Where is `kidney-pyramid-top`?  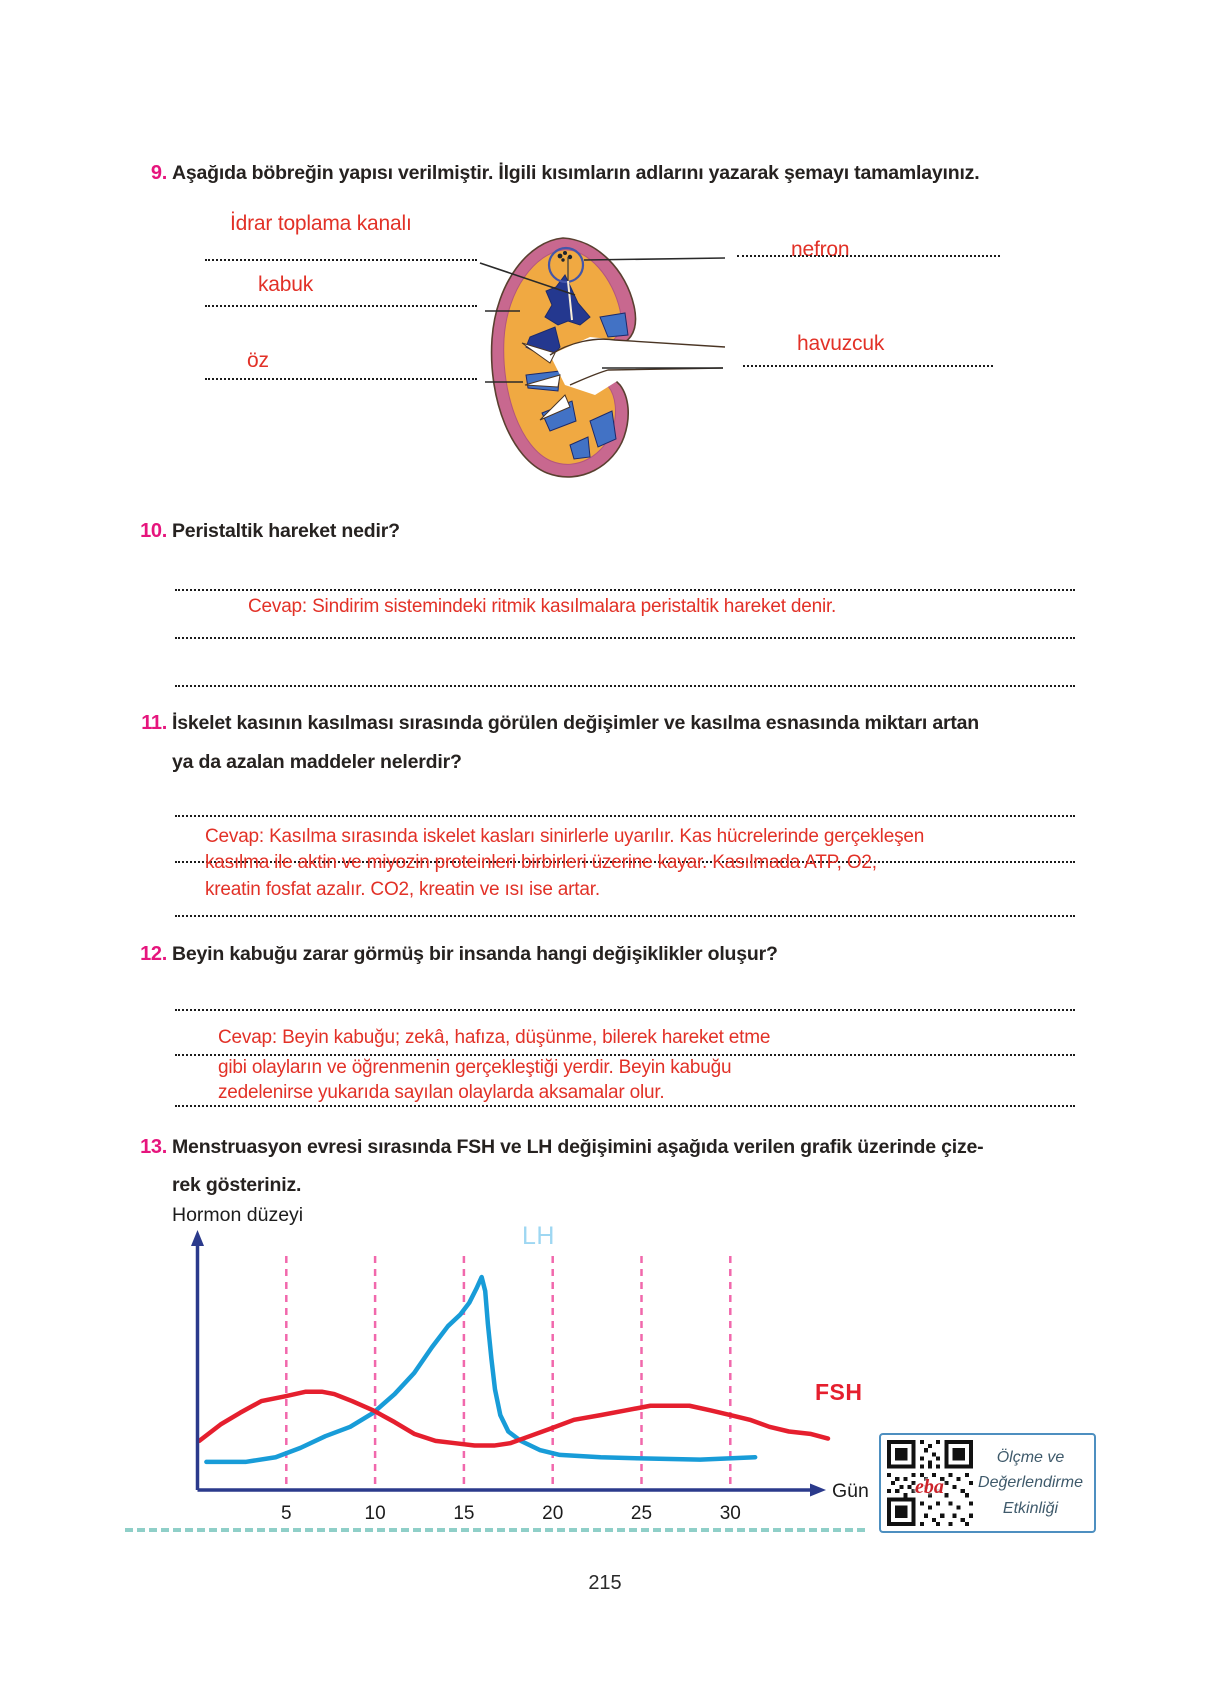 kidney-pyramid-top is located at coordinates (567, 300).